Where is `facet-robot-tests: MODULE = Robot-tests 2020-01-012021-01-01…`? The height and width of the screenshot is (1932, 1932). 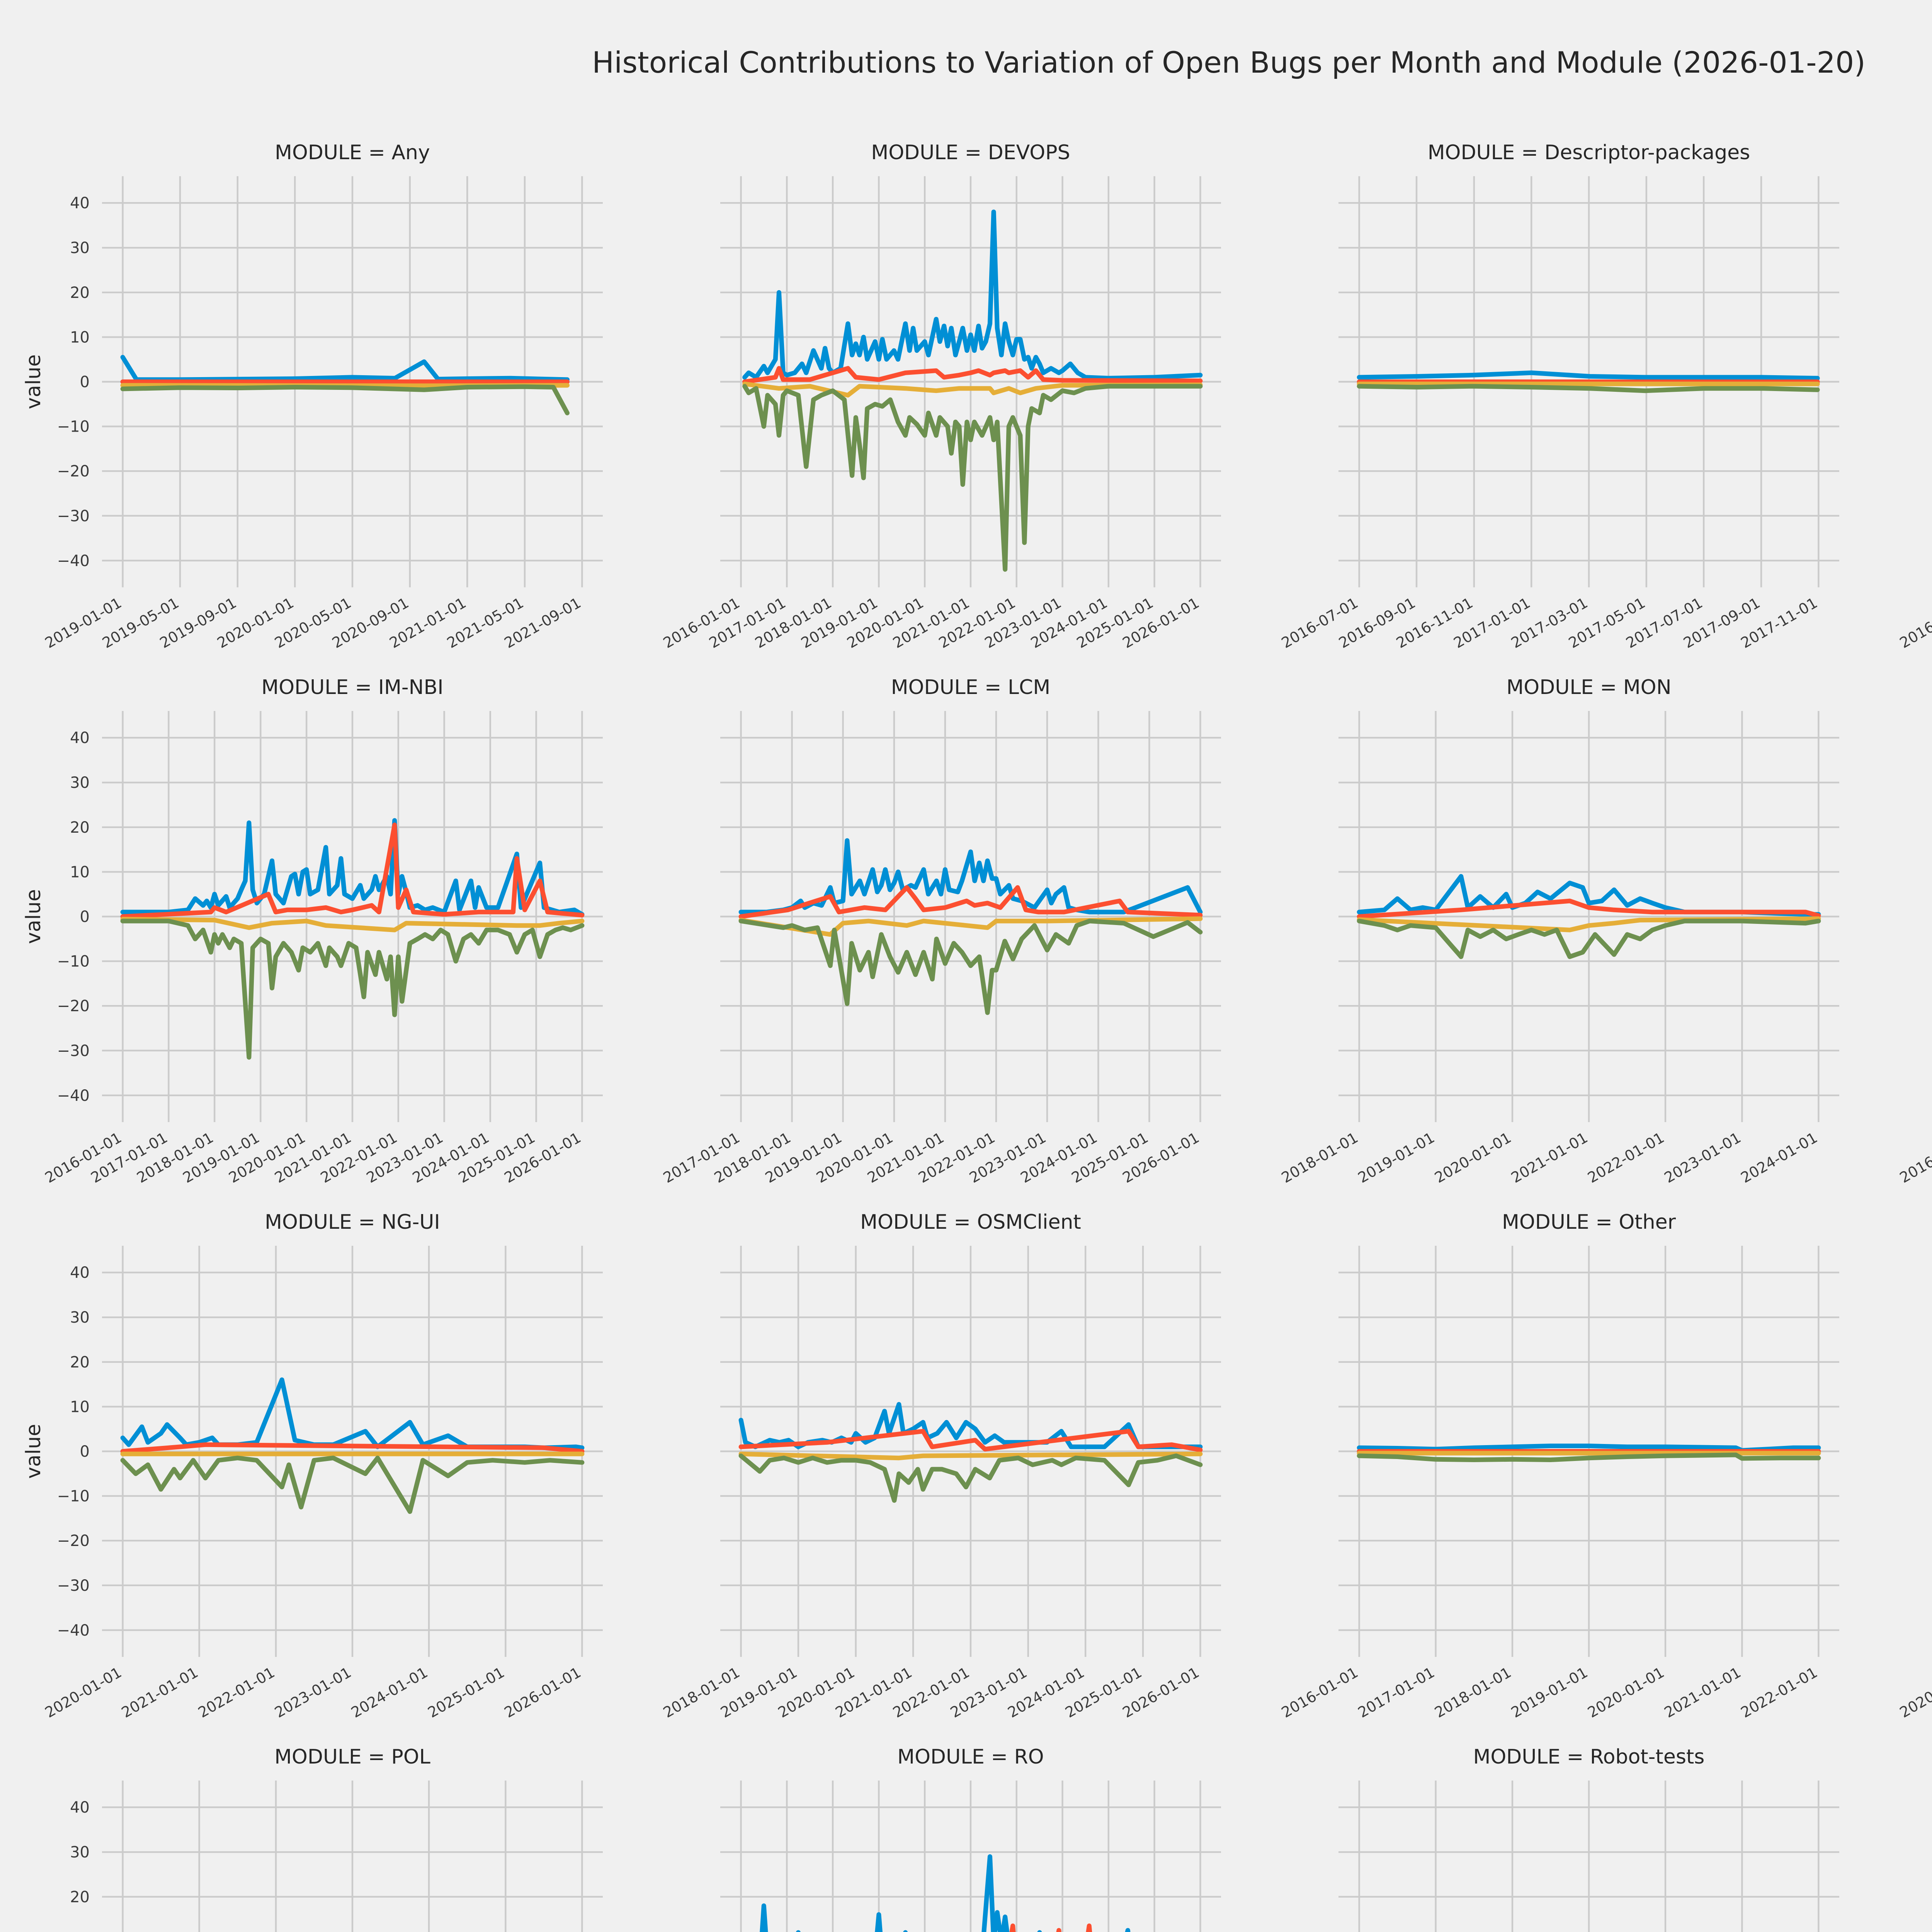 facet-robot-tests: MODULE = Robot-tests 2020-01-012021-01-01… is located at coordinates (1588, 1840).